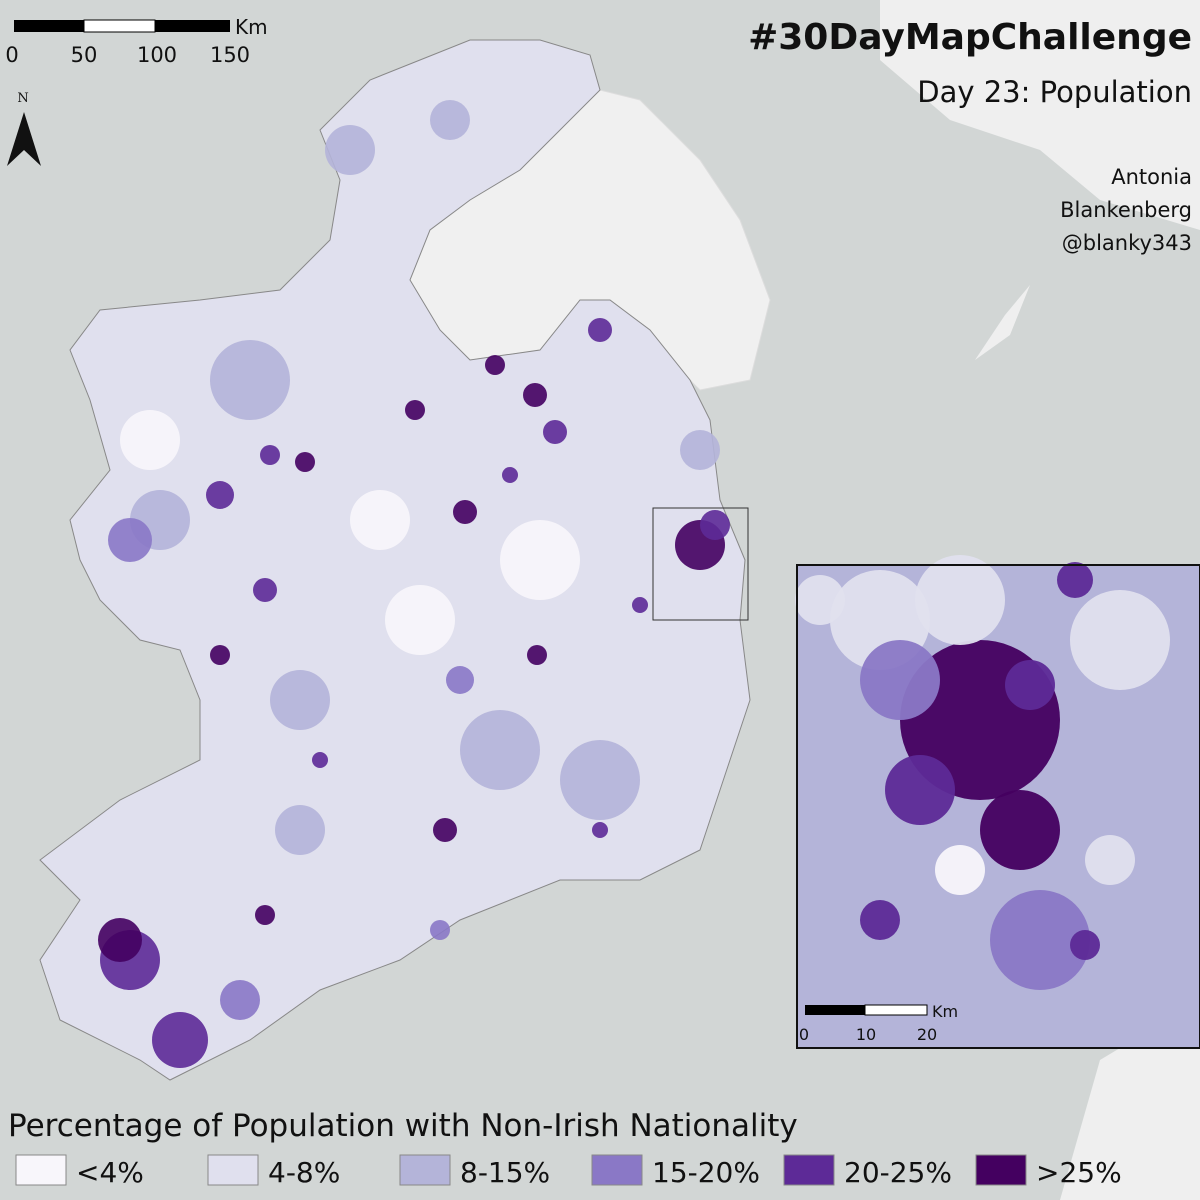 This screenshot has width=1200, height=1200. Describe the element at coordinates (927, 1034) in the screenshot. I see `inset-scale-label: 20` at that location.